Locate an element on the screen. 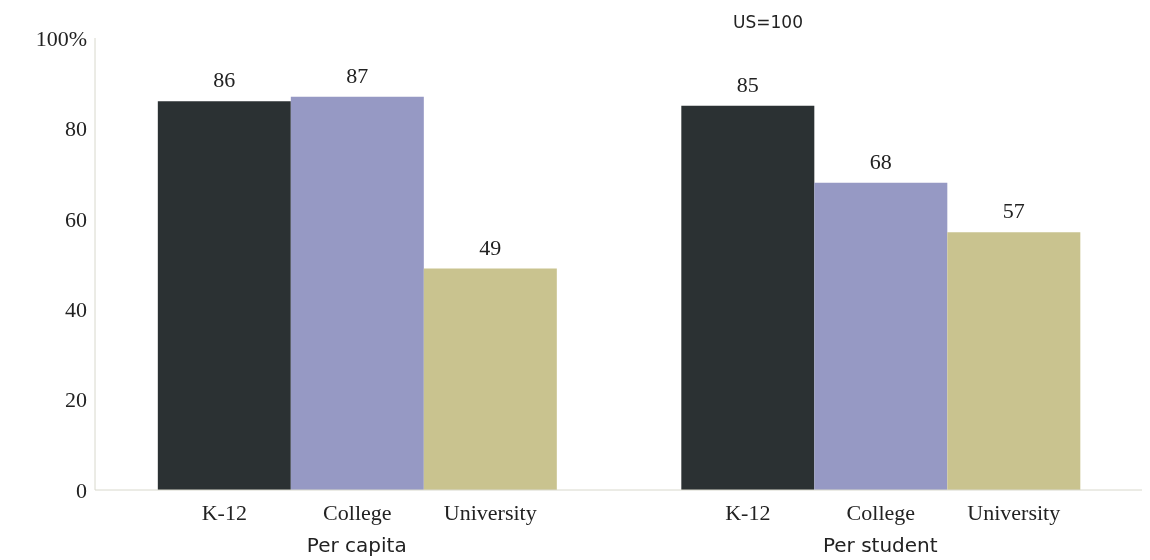 Image resolution: width=1150 pixels, height=560 pixels. data-label: 87 is located at coordinates (357, 75).